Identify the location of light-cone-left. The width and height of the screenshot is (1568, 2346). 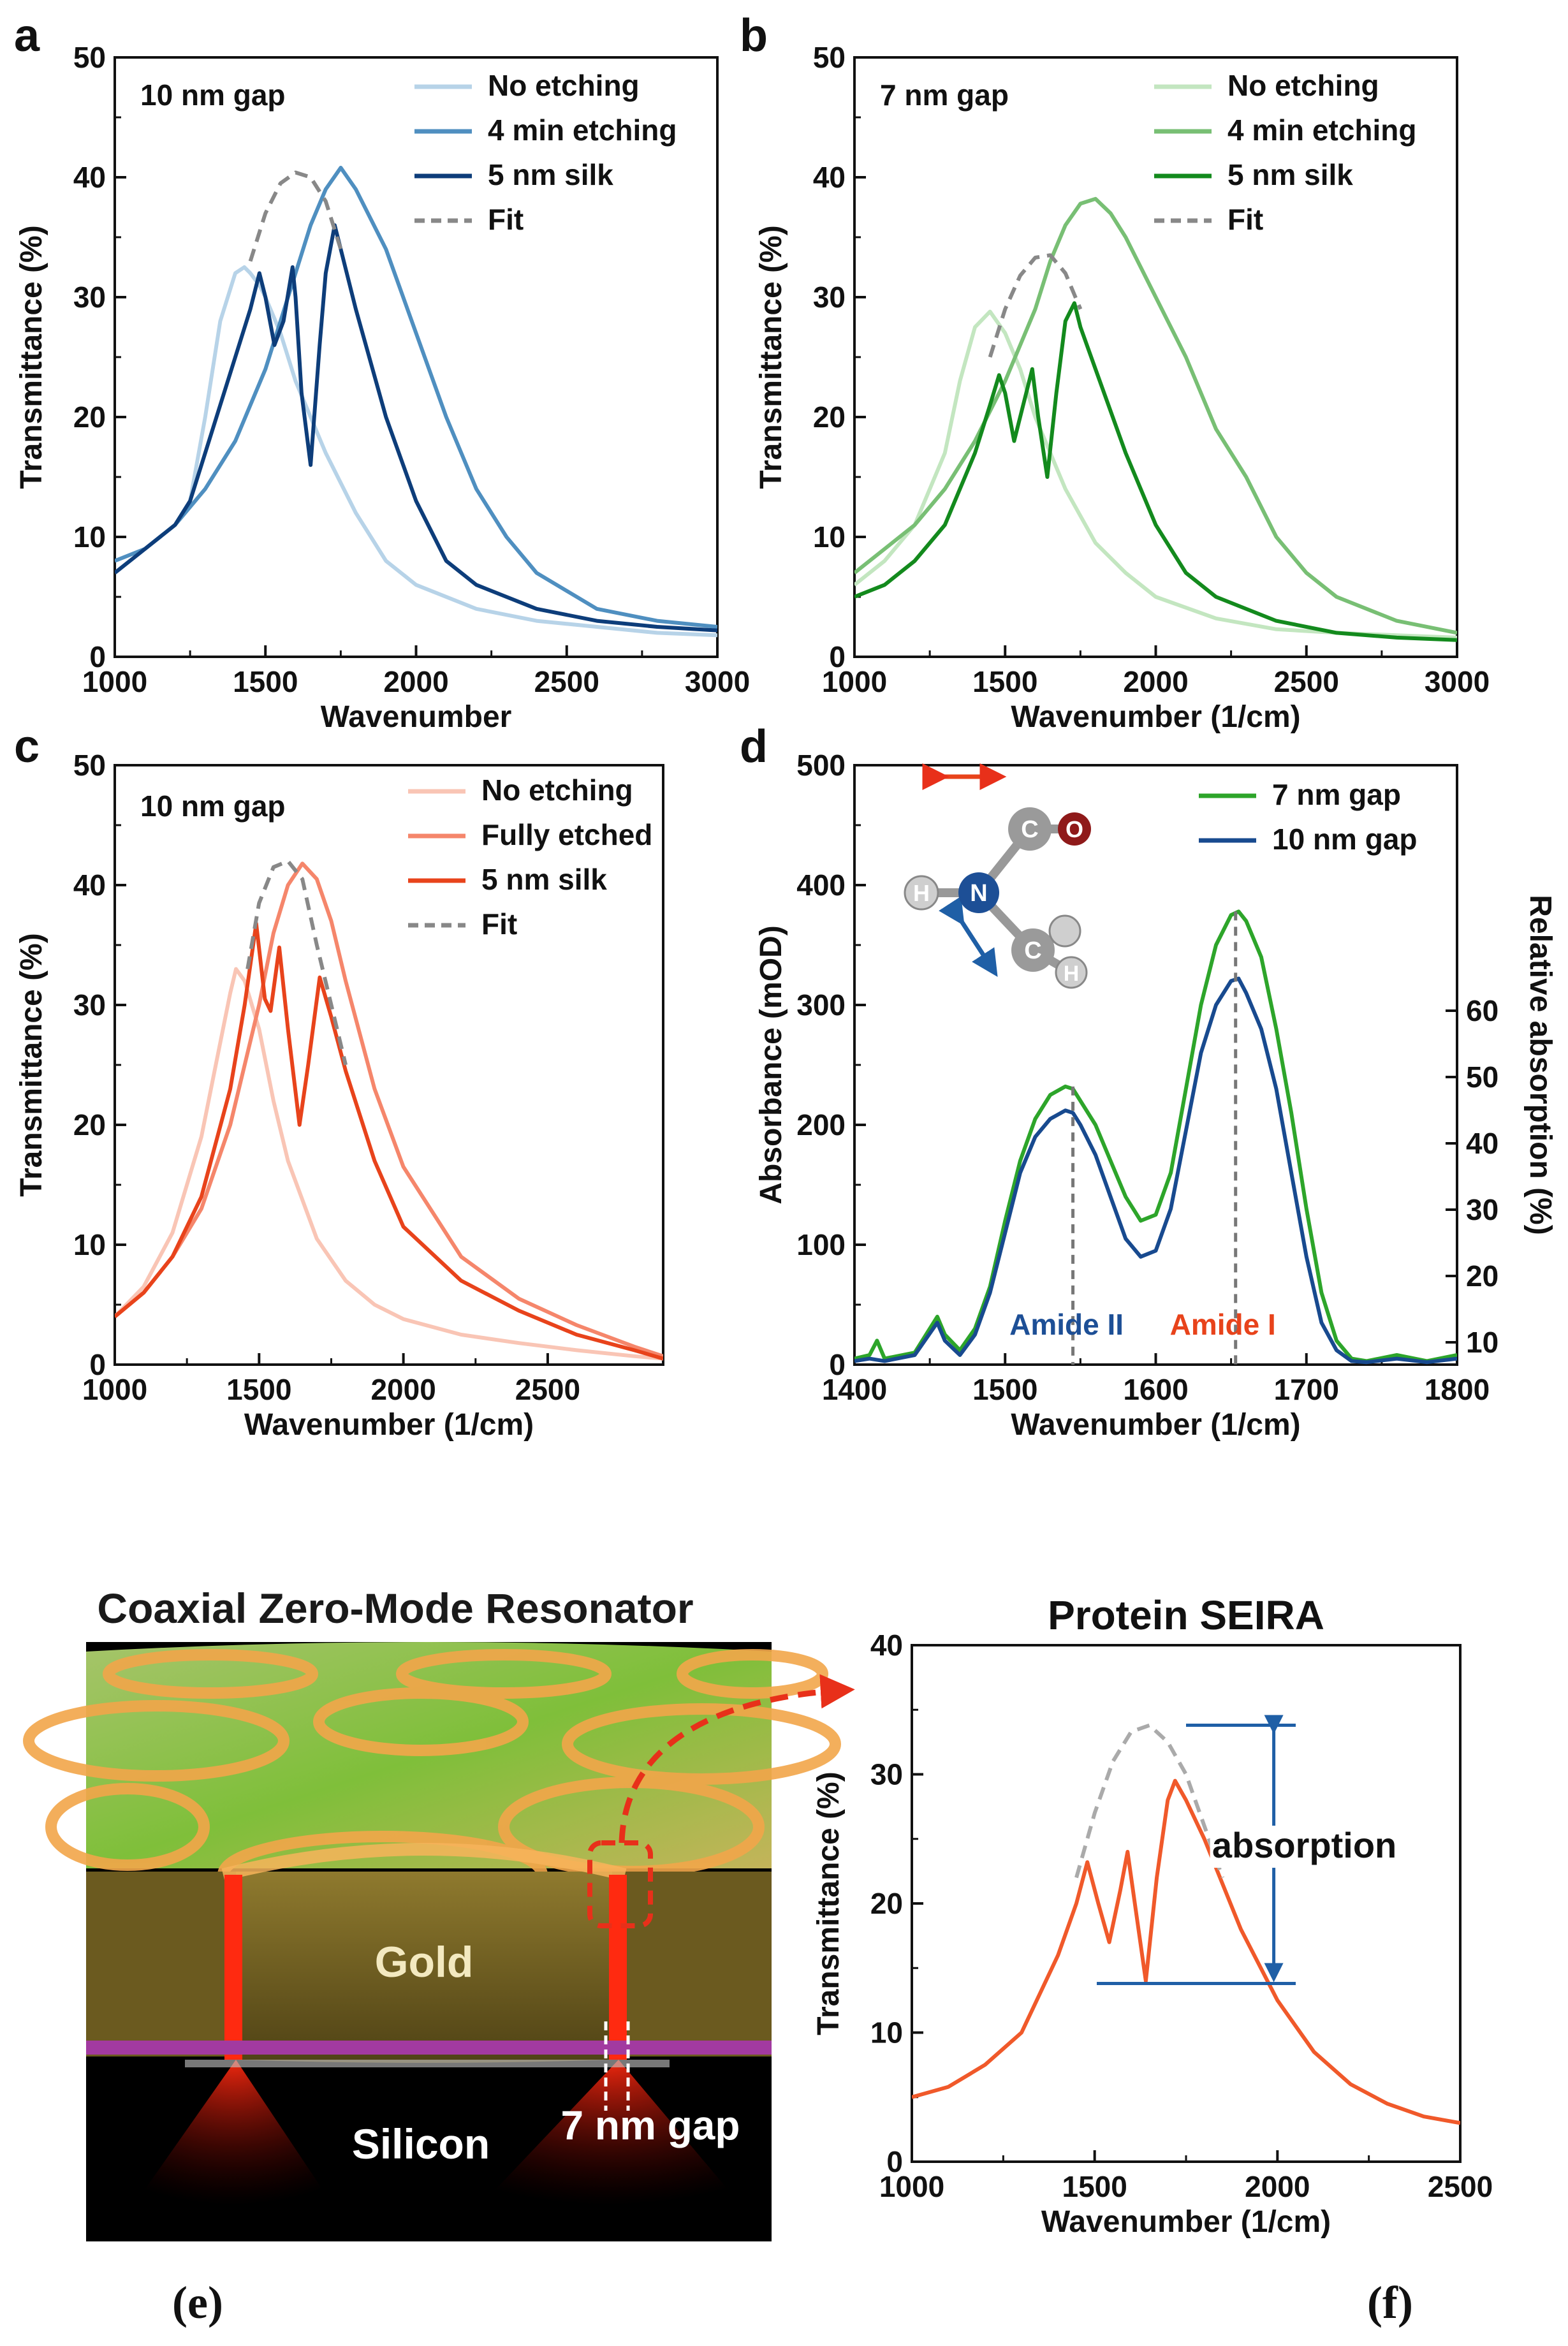
(232, 2150).